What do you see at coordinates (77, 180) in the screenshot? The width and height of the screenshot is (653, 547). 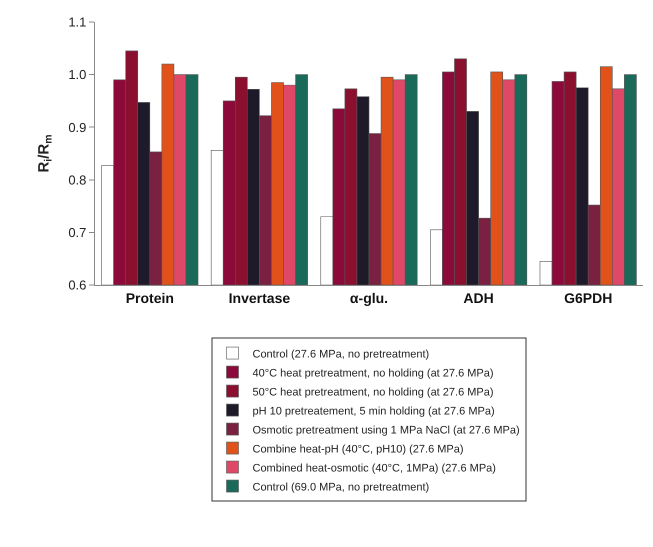 I see `y-tick-label: 0.8` at bounding box center [77, 180].